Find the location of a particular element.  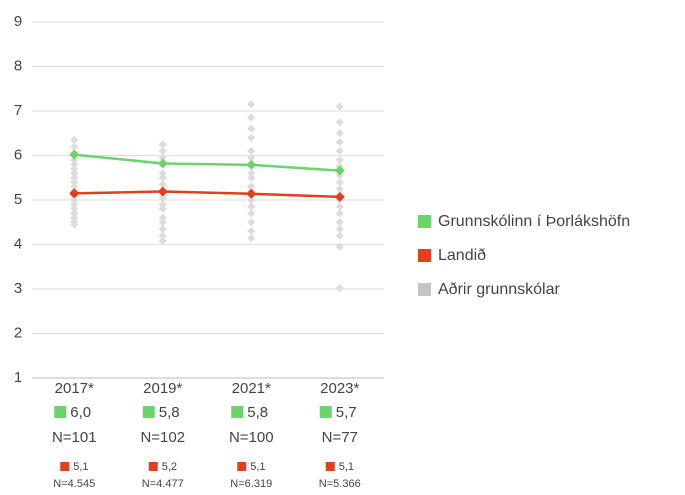

legend-label: Aðrir grunnskólar is located at coordinates (499, 289).